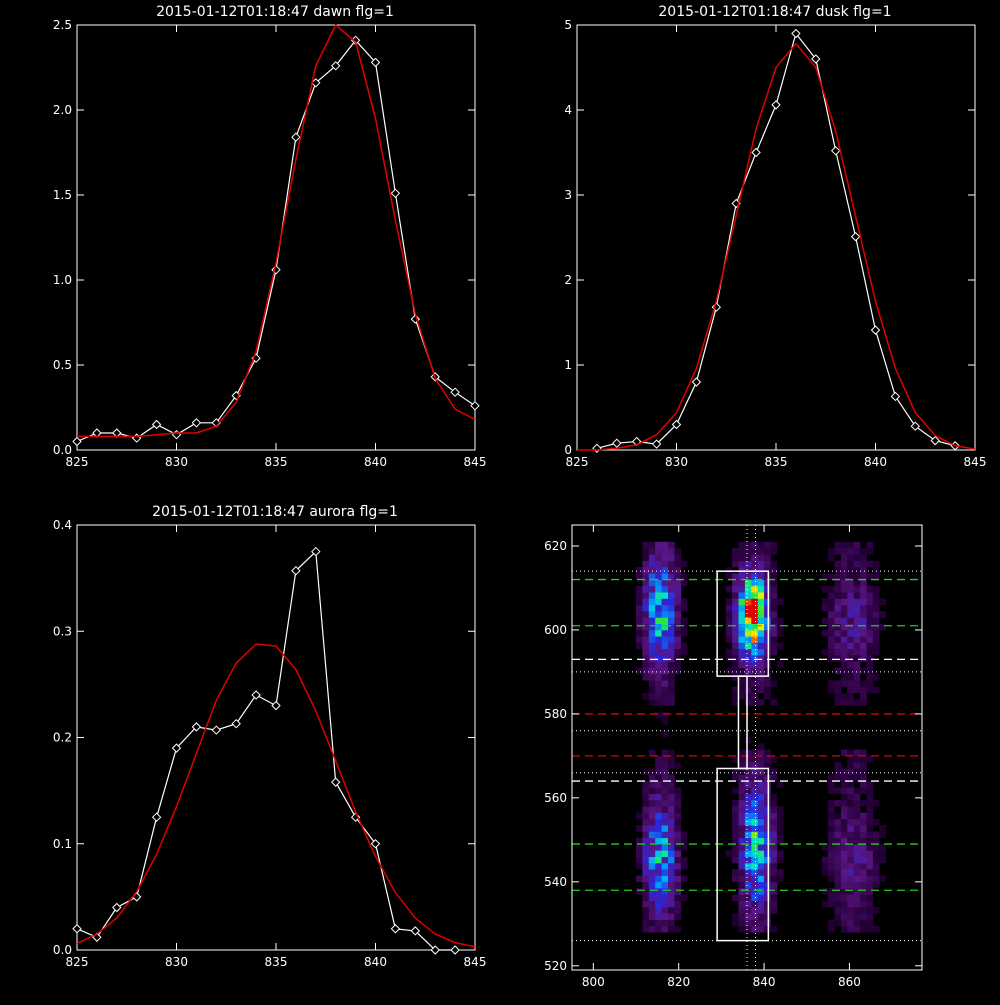  I want to click on dusk-y-tick-label: 2, so click(568, 280).